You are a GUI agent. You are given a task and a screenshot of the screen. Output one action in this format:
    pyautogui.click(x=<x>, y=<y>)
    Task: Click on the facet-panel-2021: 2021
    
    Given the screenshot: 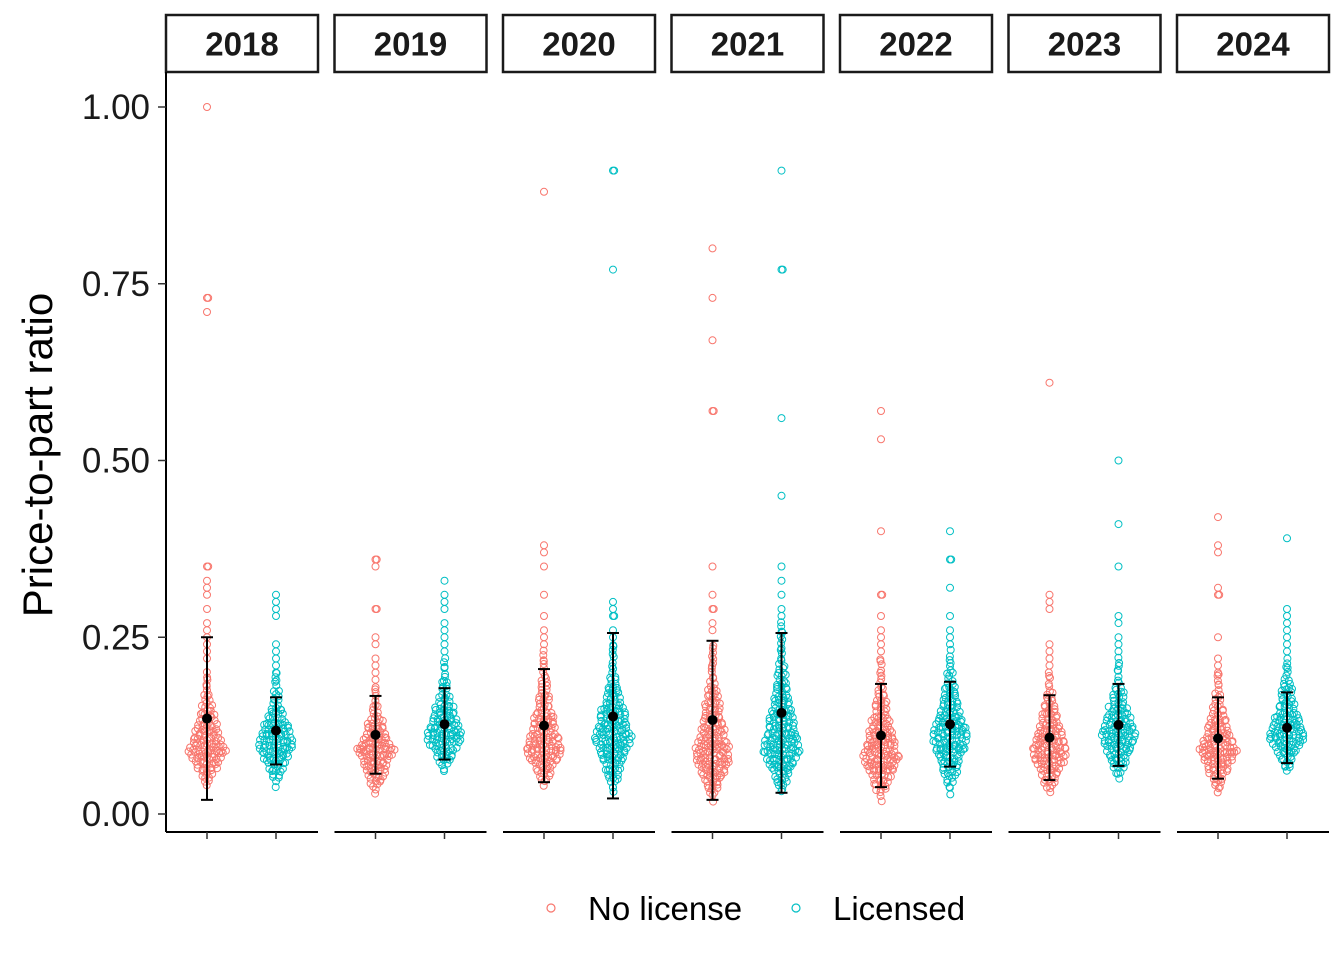 What is the action you would take?
    pyautogui.click(x=747, y=426)
    